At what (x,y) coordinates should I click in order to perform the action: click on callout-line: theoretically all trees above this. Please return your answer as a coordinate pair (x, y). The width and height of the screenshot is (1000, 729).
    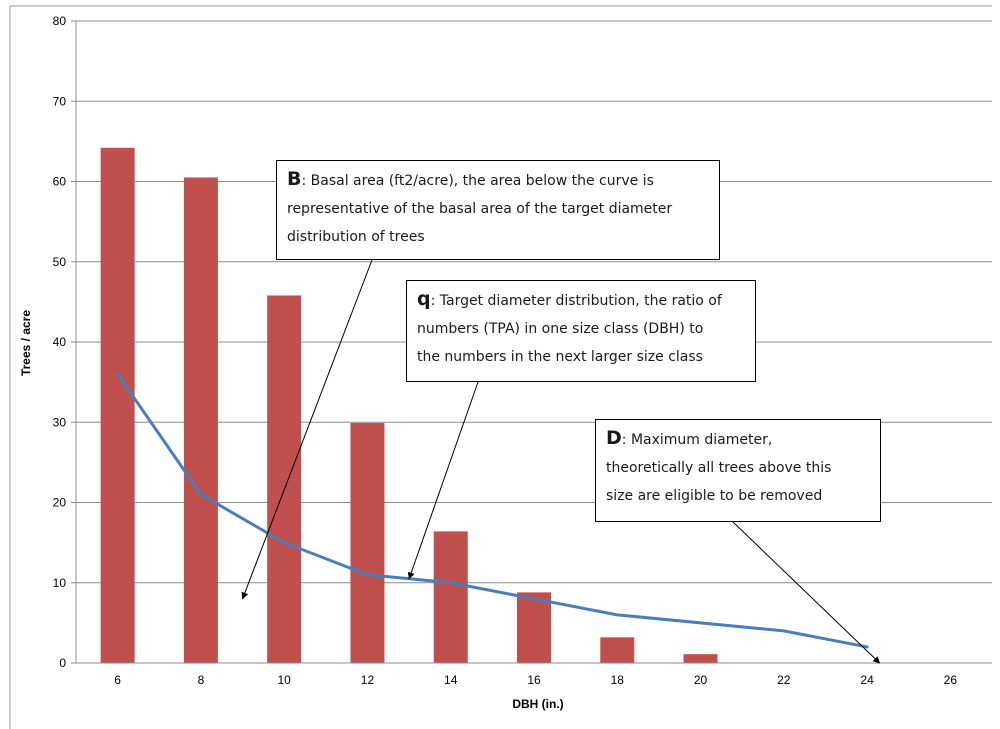
    Looking at the image, I should click on (719, 468).